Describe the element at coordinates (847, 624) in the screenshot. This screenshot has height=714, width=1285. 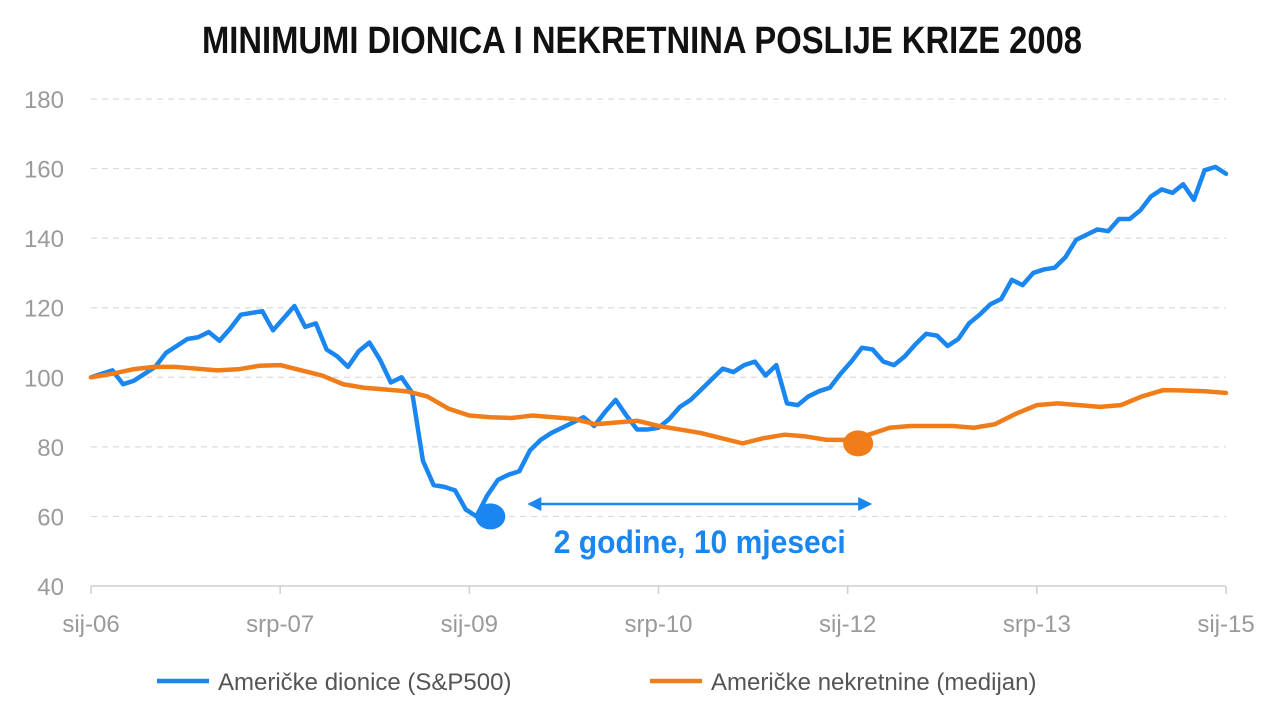
I see `x-tick-label: sij-12` at that location.